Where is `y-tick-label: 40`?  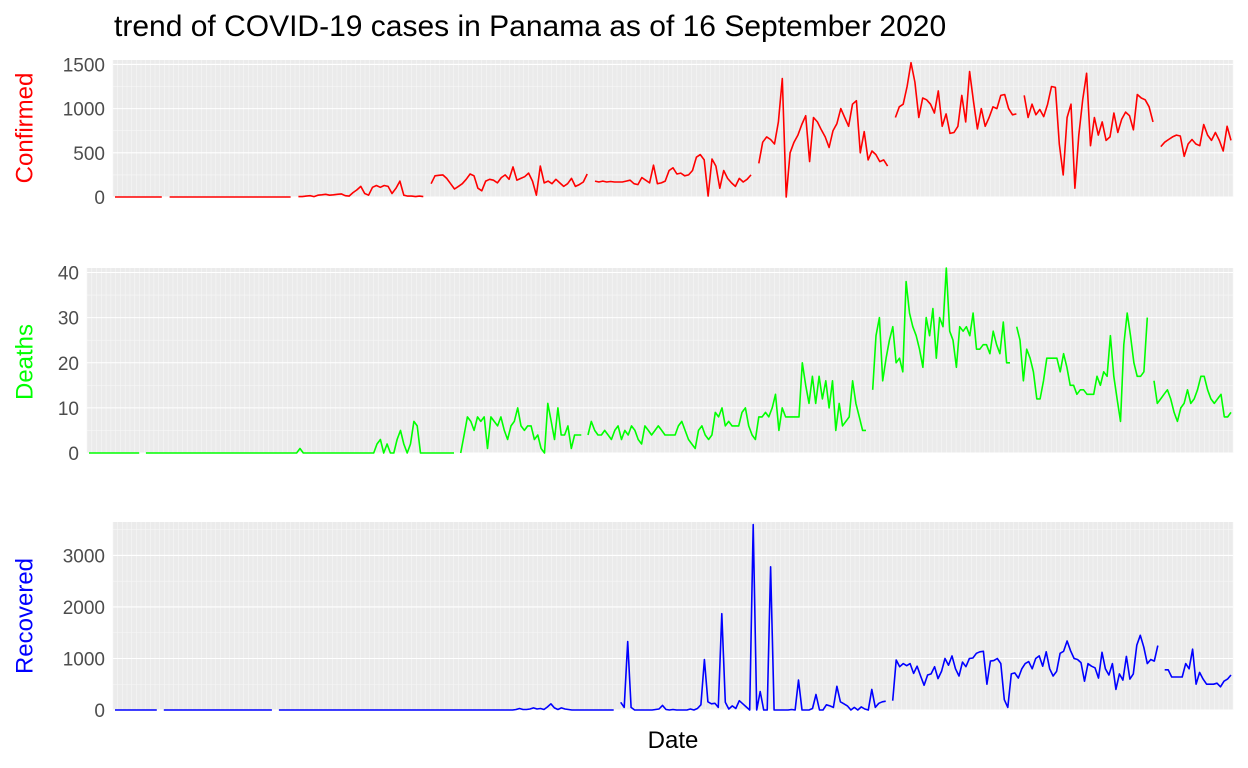 y-tick-label: 40 is located at coordinates (68, 274).